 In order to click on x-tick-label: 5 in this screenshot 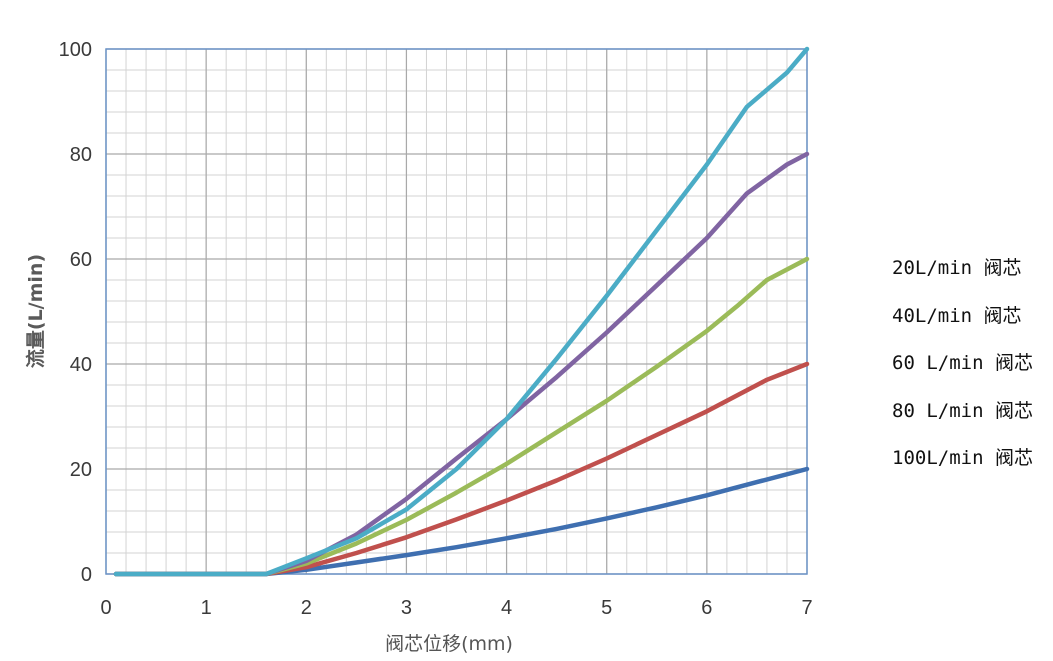, I will do `click(606, 608)`.